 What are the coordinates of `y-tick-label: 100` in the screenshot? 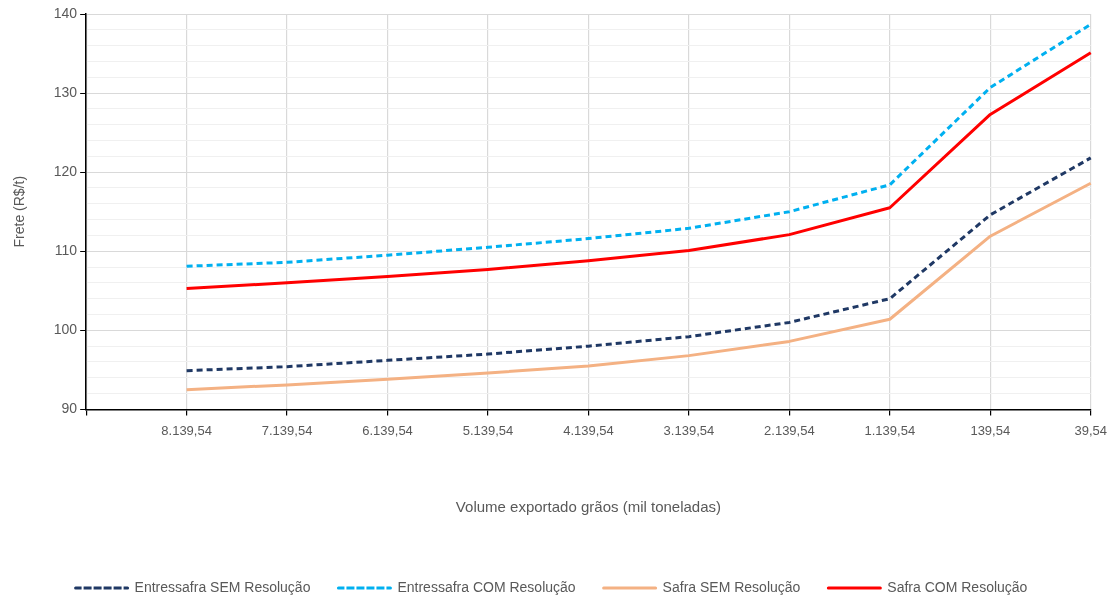 It's located at (65, 329).